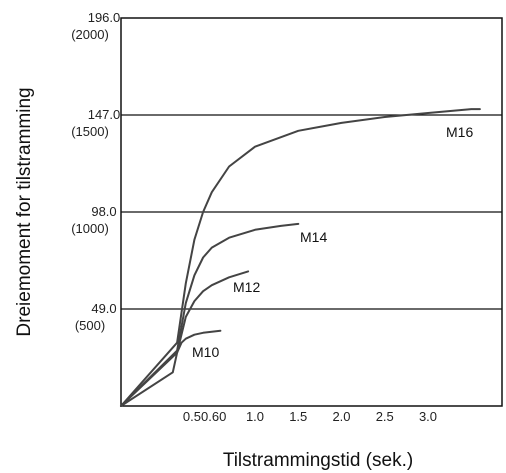  I want to click on x-tick-label: 1.5, so click(298, 416).